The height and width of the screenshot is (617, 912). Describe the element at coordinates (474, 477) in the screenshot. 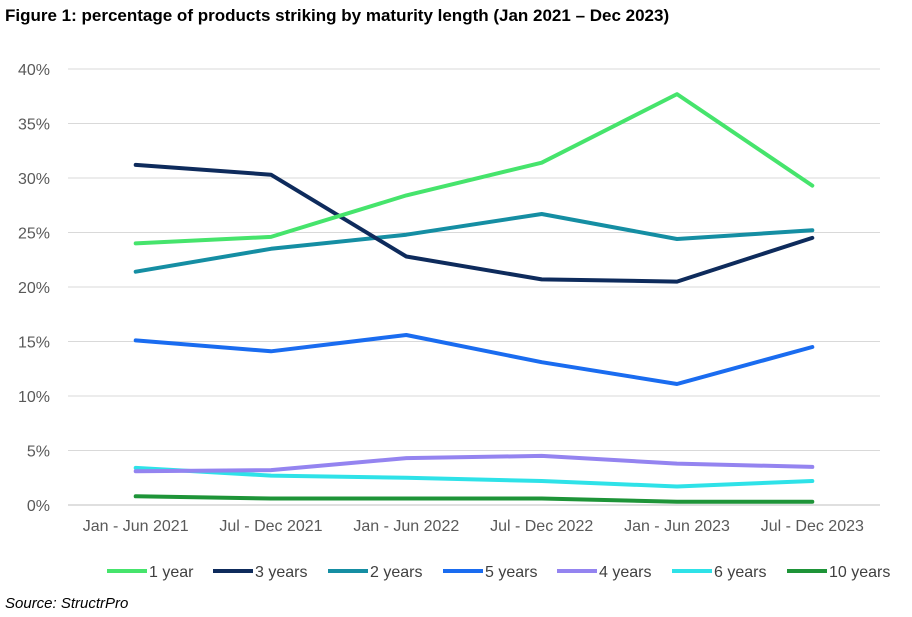

I see `series-line-6-years` at that location.